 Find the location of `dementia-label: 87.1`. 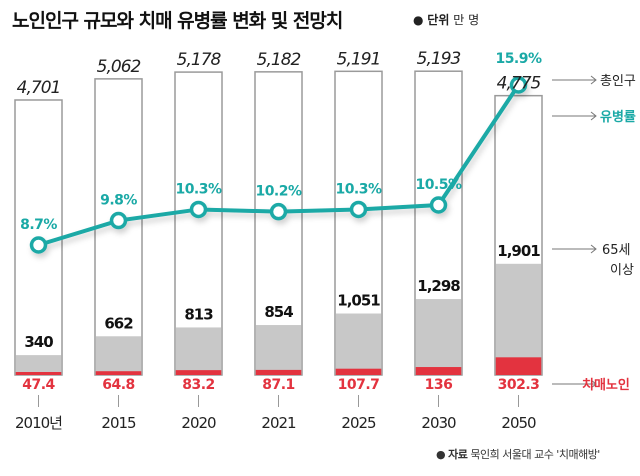

dementia-label: 87.1 is located at coordinates (278, 385).